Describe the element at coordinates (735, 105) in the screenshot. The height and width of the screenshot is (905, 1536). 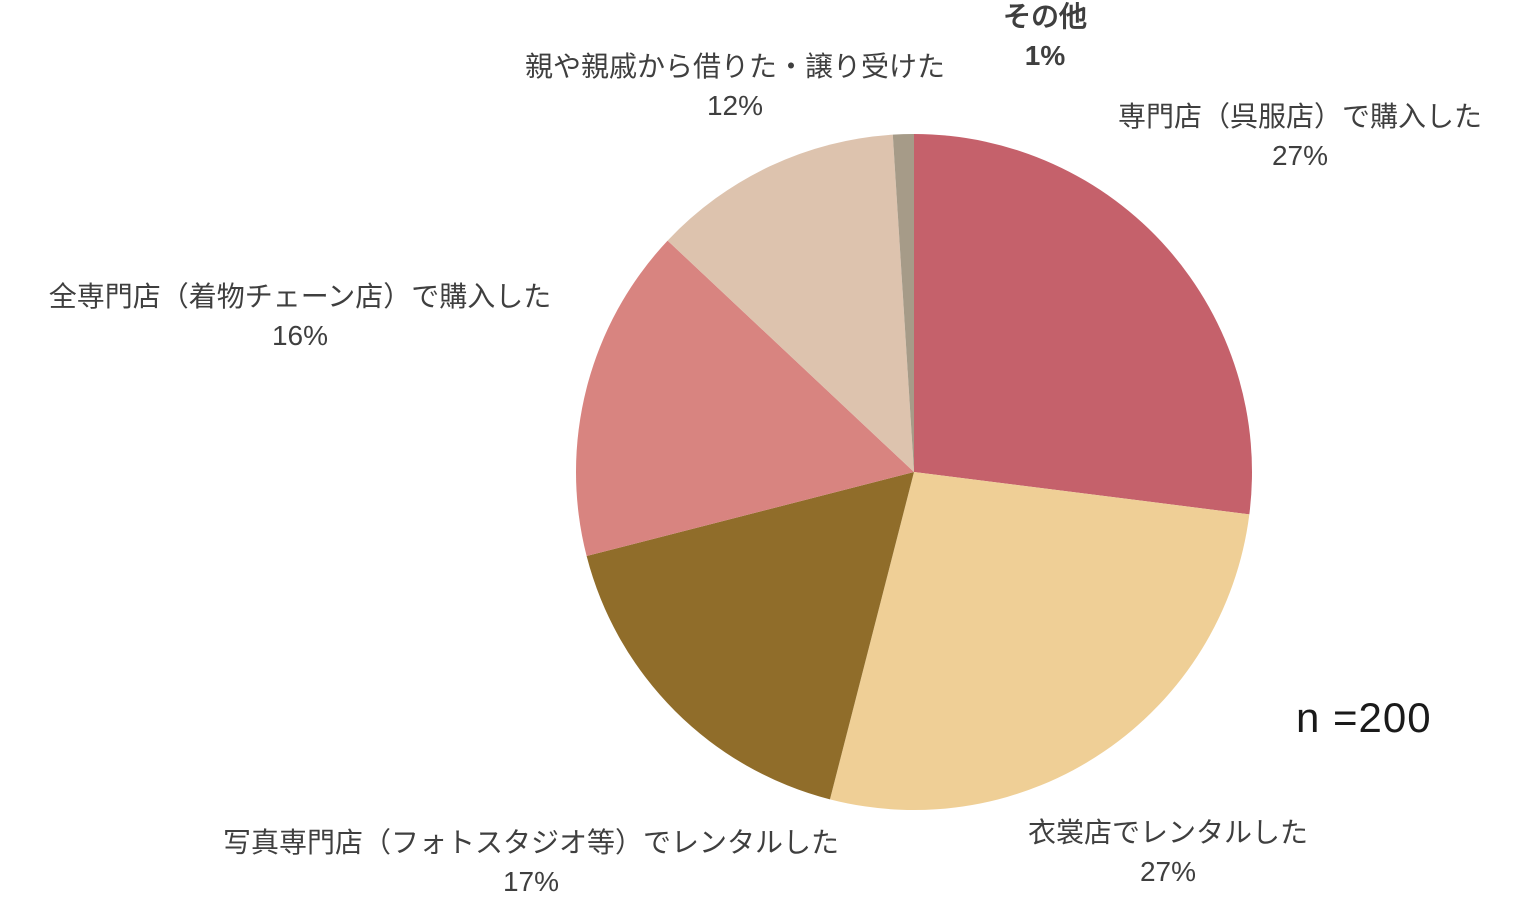
I see `slice-percent-text: 12%` at that location.